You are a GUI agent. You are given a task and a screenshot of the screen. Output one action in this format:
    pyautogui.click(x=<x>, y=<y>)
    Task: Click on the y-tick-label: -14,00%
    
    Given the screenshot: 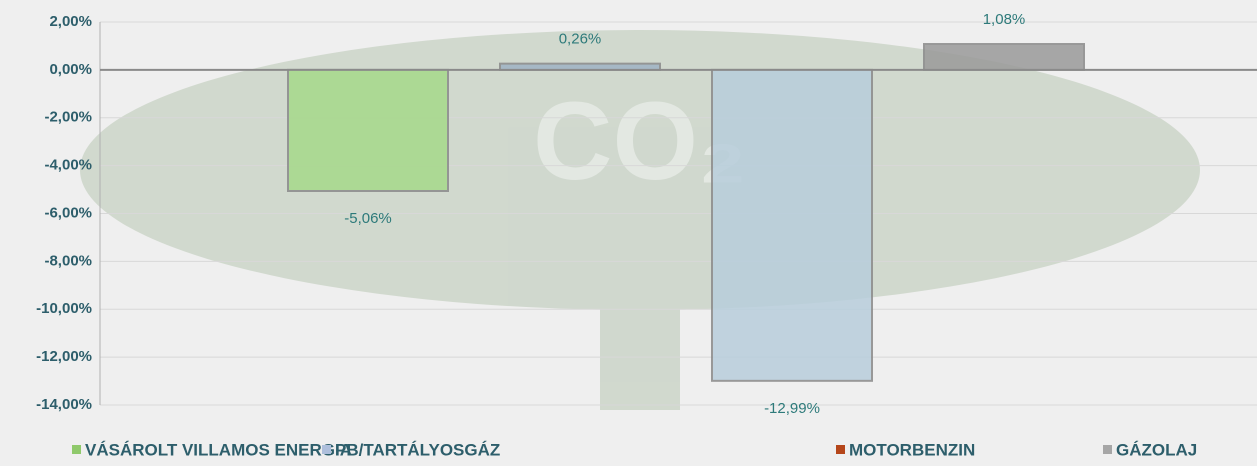 What is the action you would take?
    pyautogui.click(x=64, y=404)
    